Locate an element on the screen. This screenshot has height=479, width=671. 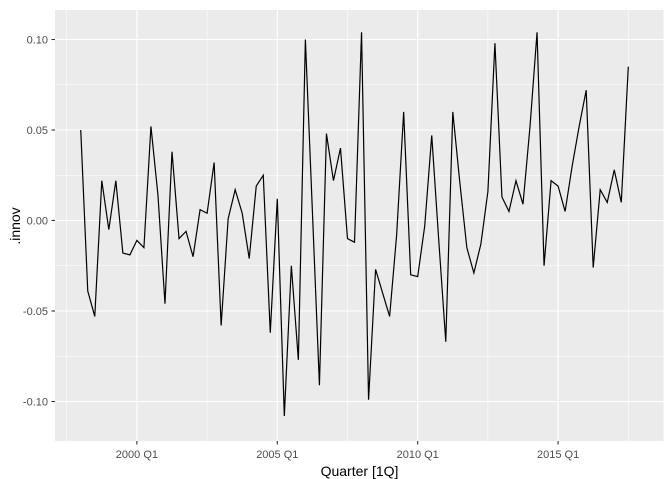
x-tick-label: 2005 Q1 is located at coordinates (277, 455).